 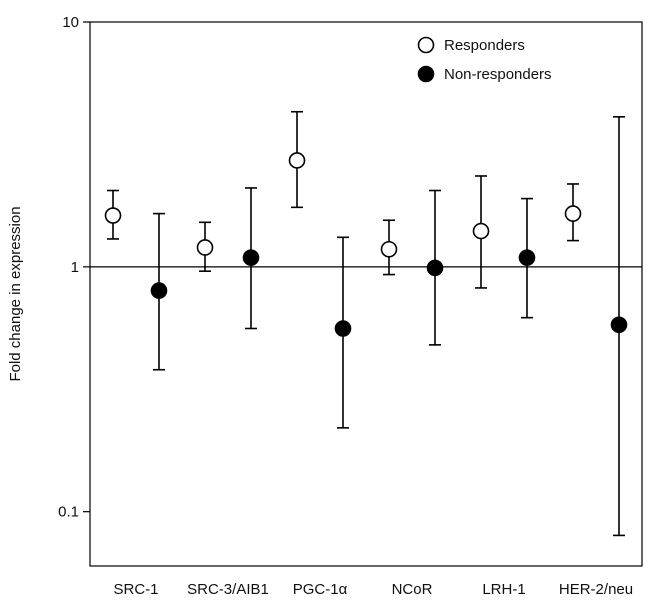 What do you see at coordinates (596, 589) in the screenshot?
I see `x-tick-label: HER-2/neu` at bounding box center [596, 589].